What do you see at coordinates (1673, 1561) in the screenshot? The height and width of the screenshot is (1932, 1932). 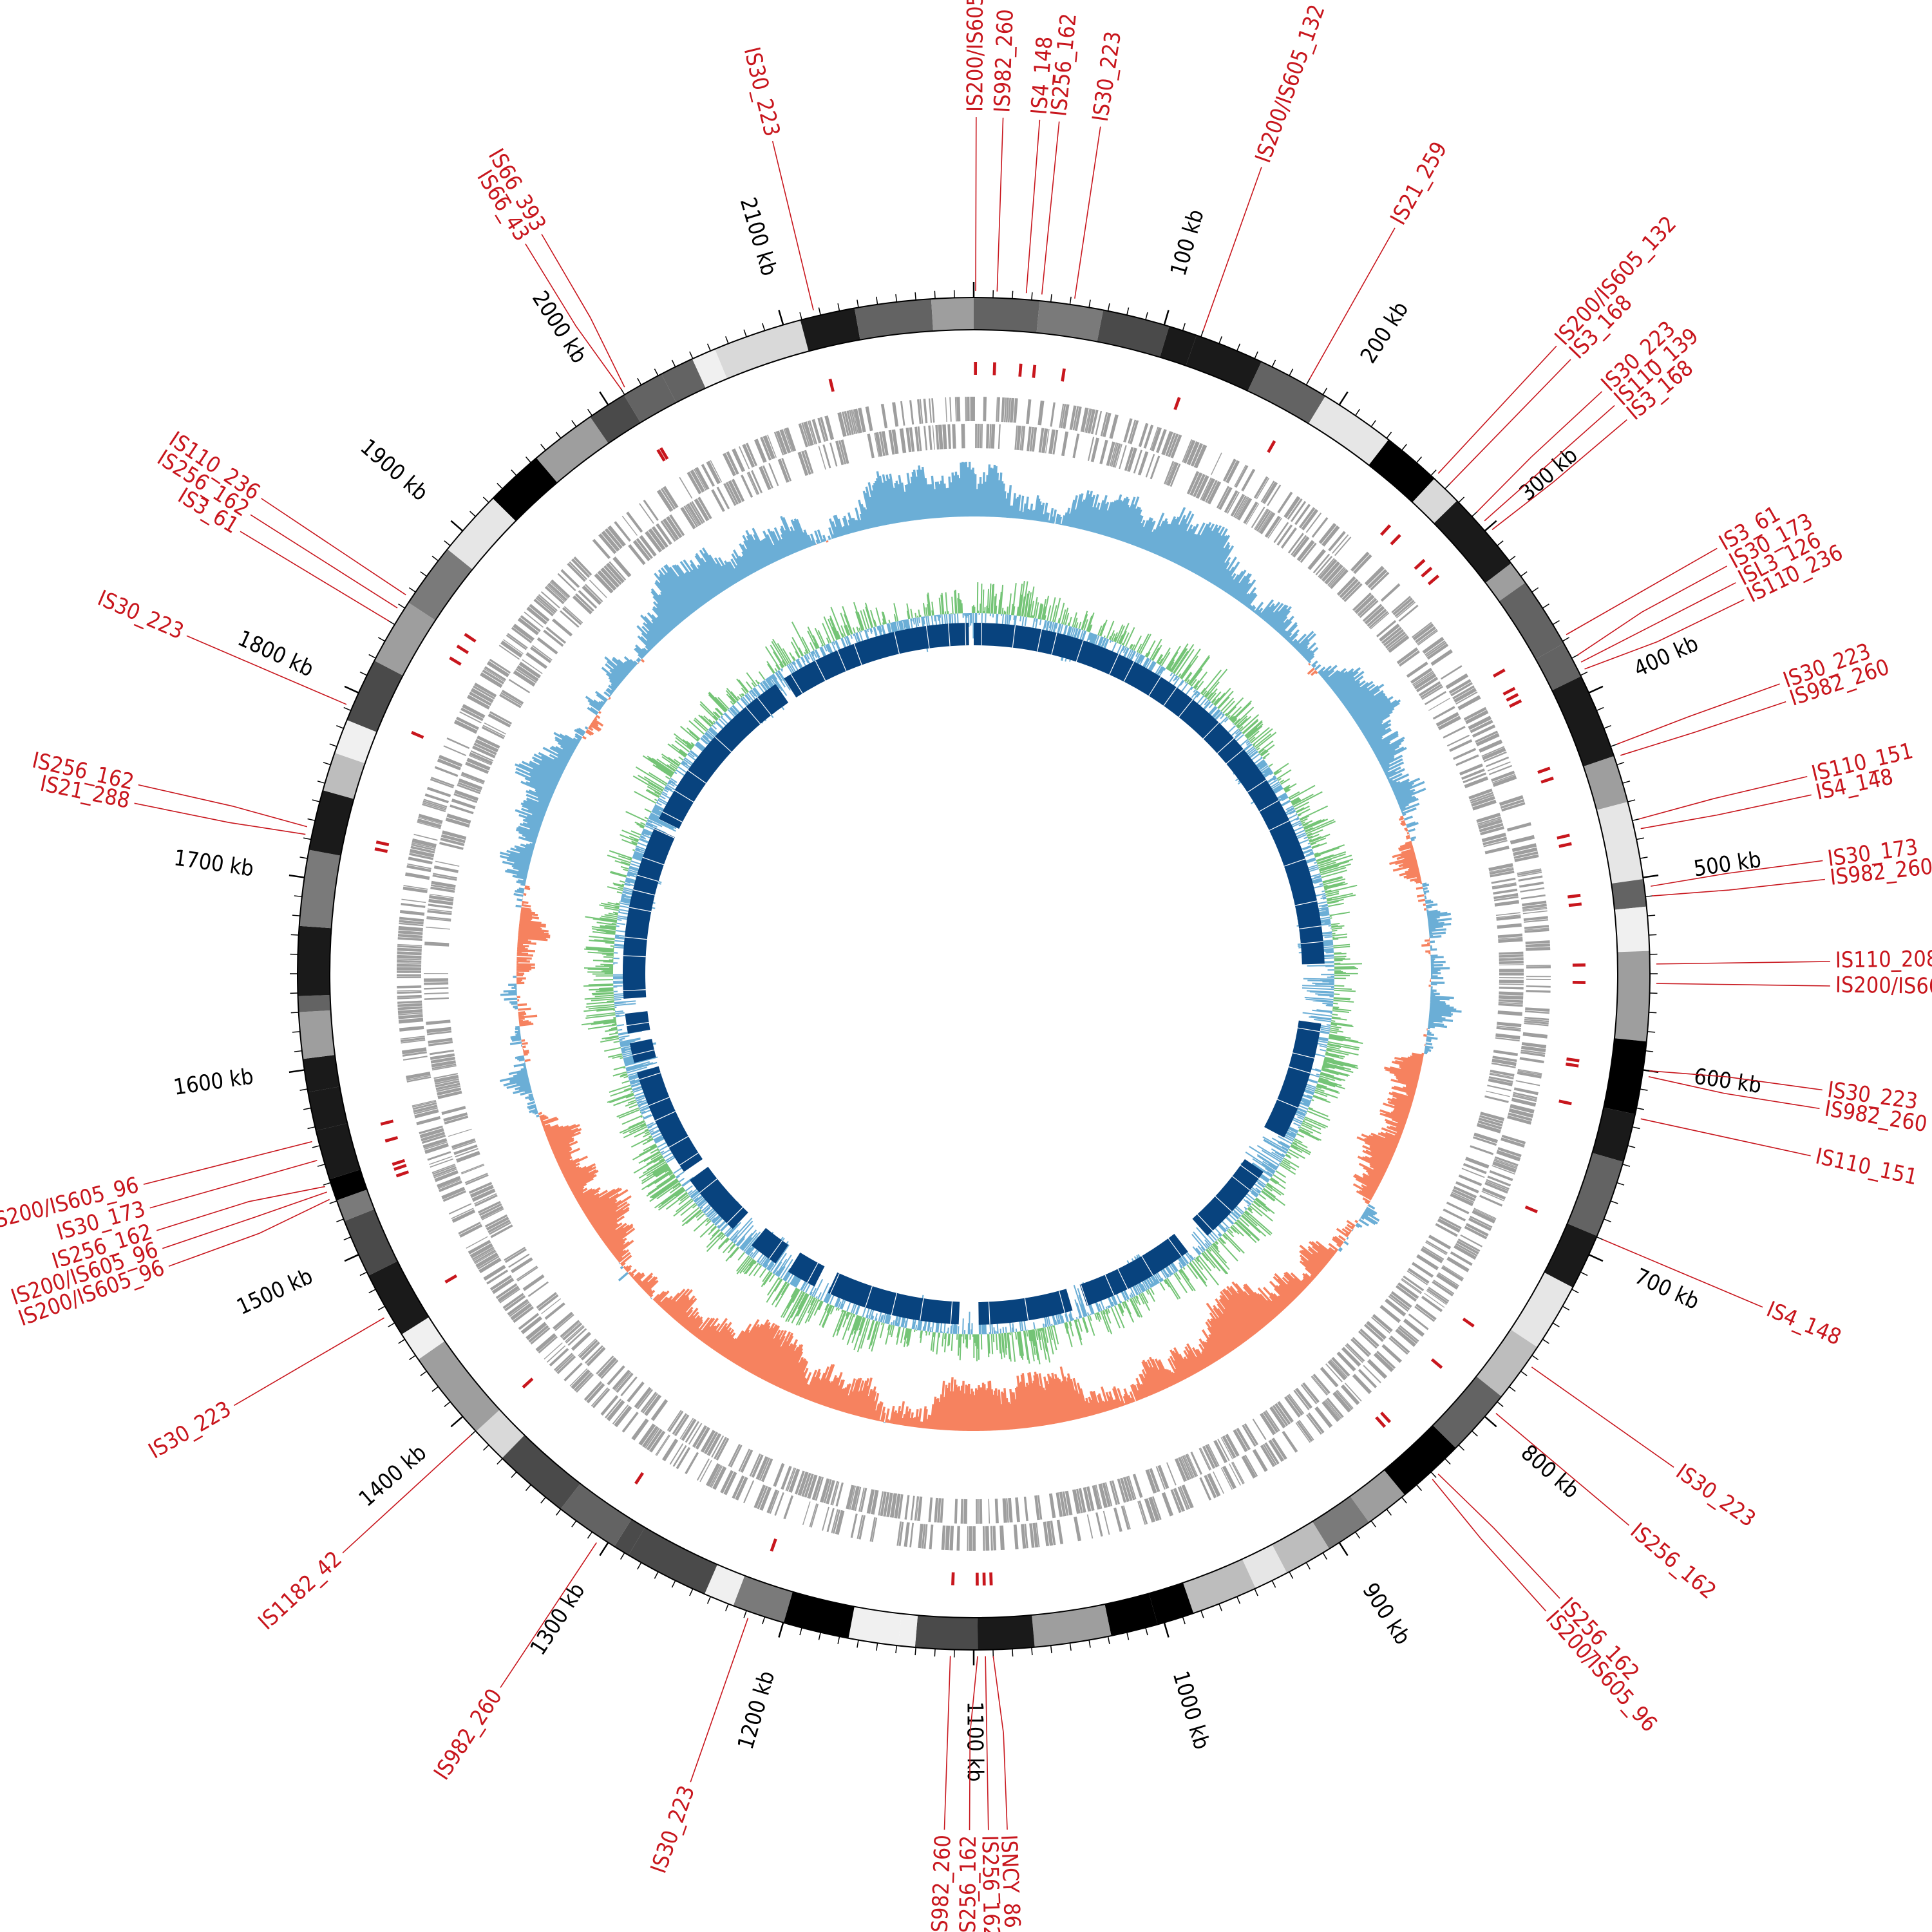 I see `is-element-label: IS256_162` at bounding box center [1673, 1561].